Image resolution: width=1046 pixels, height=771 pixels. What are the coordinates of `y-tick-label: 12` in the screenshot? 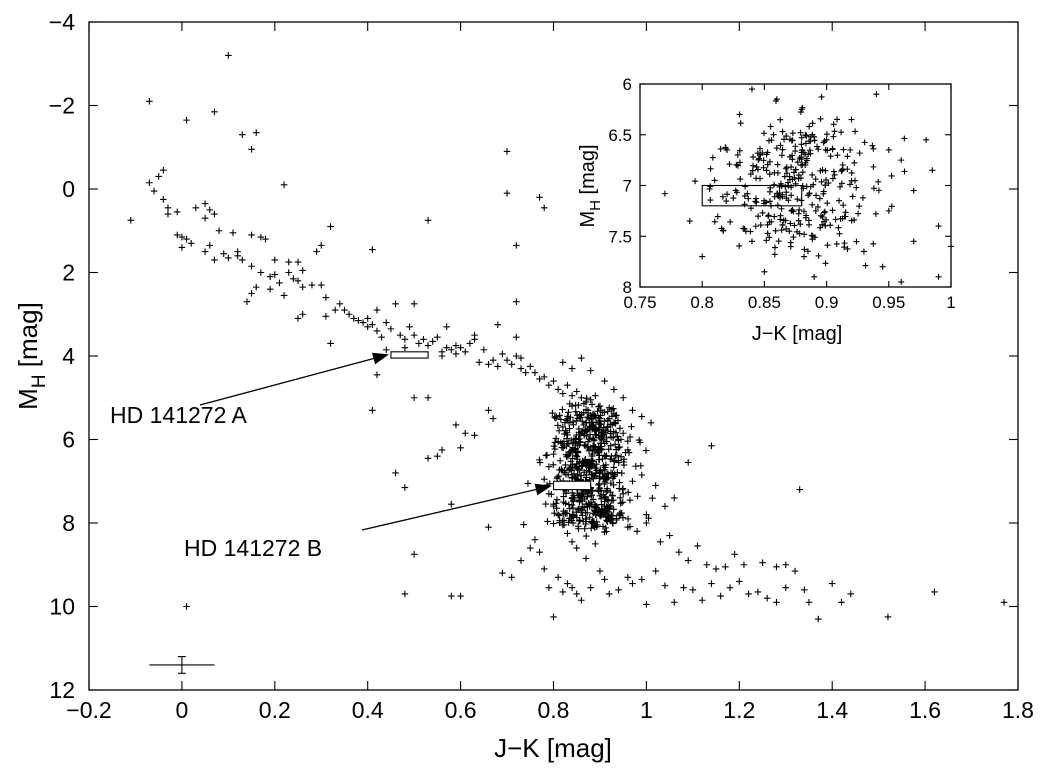 It's located at (62, 690).